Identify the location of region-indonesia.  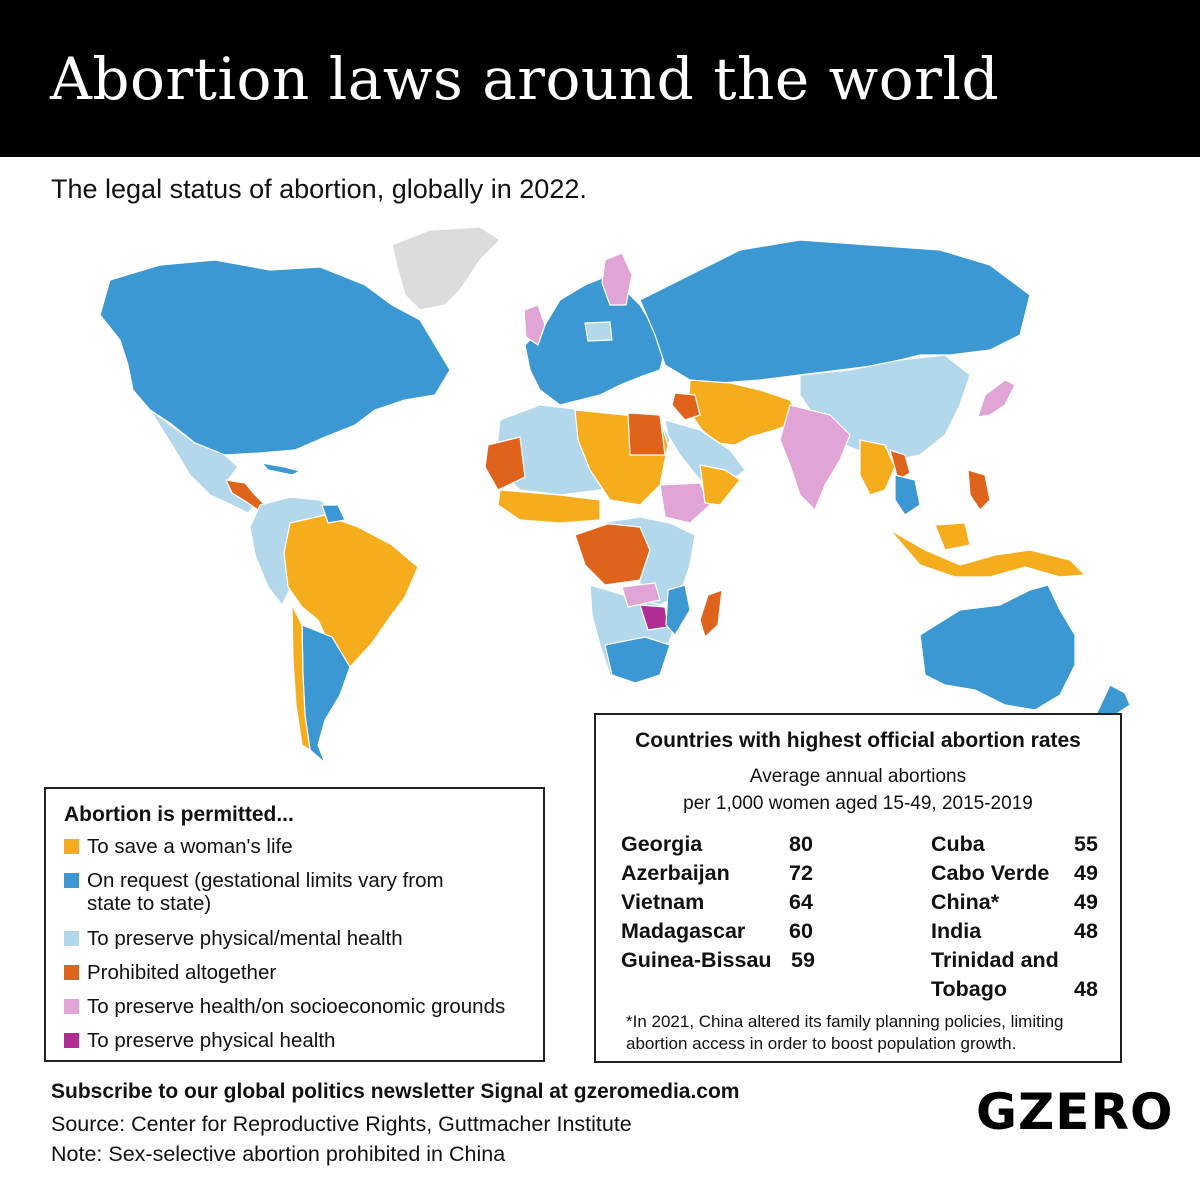
(987, 553).